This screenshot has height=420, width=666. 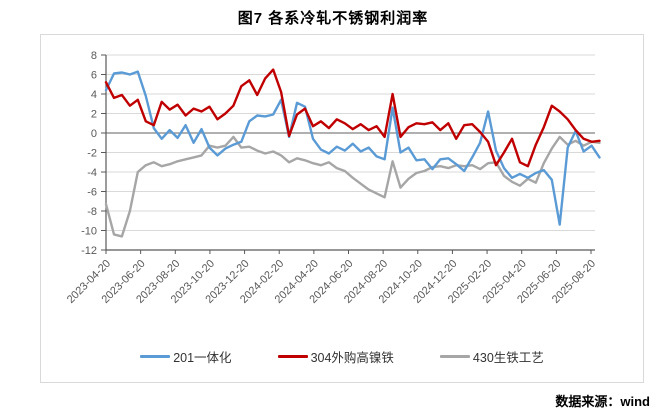 I want to click on svg-text: 0, so click(x=94, y=134).